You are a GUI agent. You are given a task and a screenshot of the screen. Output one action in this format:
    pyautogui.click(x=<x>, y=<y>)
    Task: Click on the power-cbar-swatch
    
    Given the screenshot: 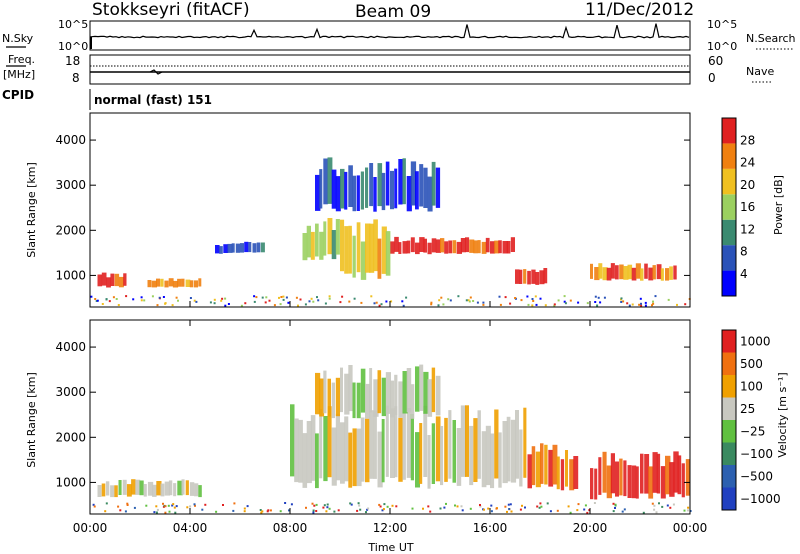 What is the action you would take?
    pyautogui.click(x=729, y=232)
    